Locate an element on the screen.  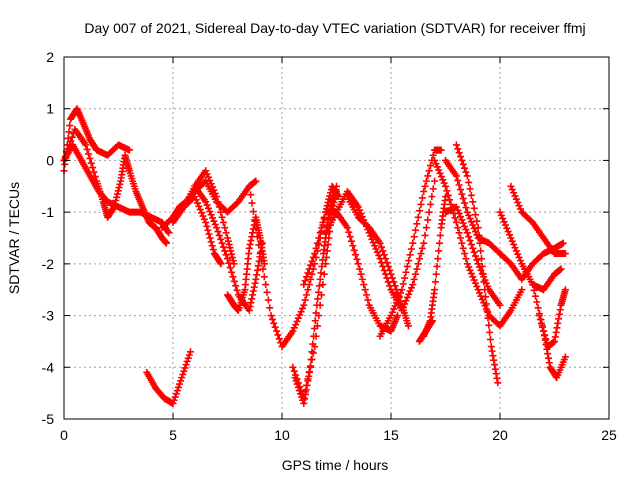
y-tick-label: -3 is located at coordinates (48, 316).